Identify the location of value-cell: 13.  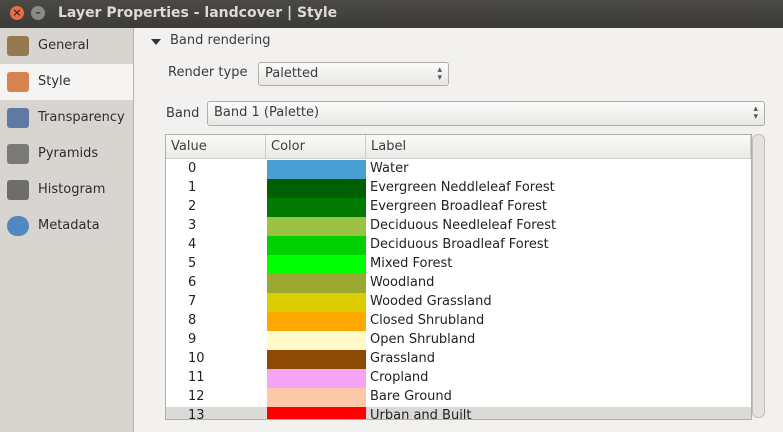
(196, 414).